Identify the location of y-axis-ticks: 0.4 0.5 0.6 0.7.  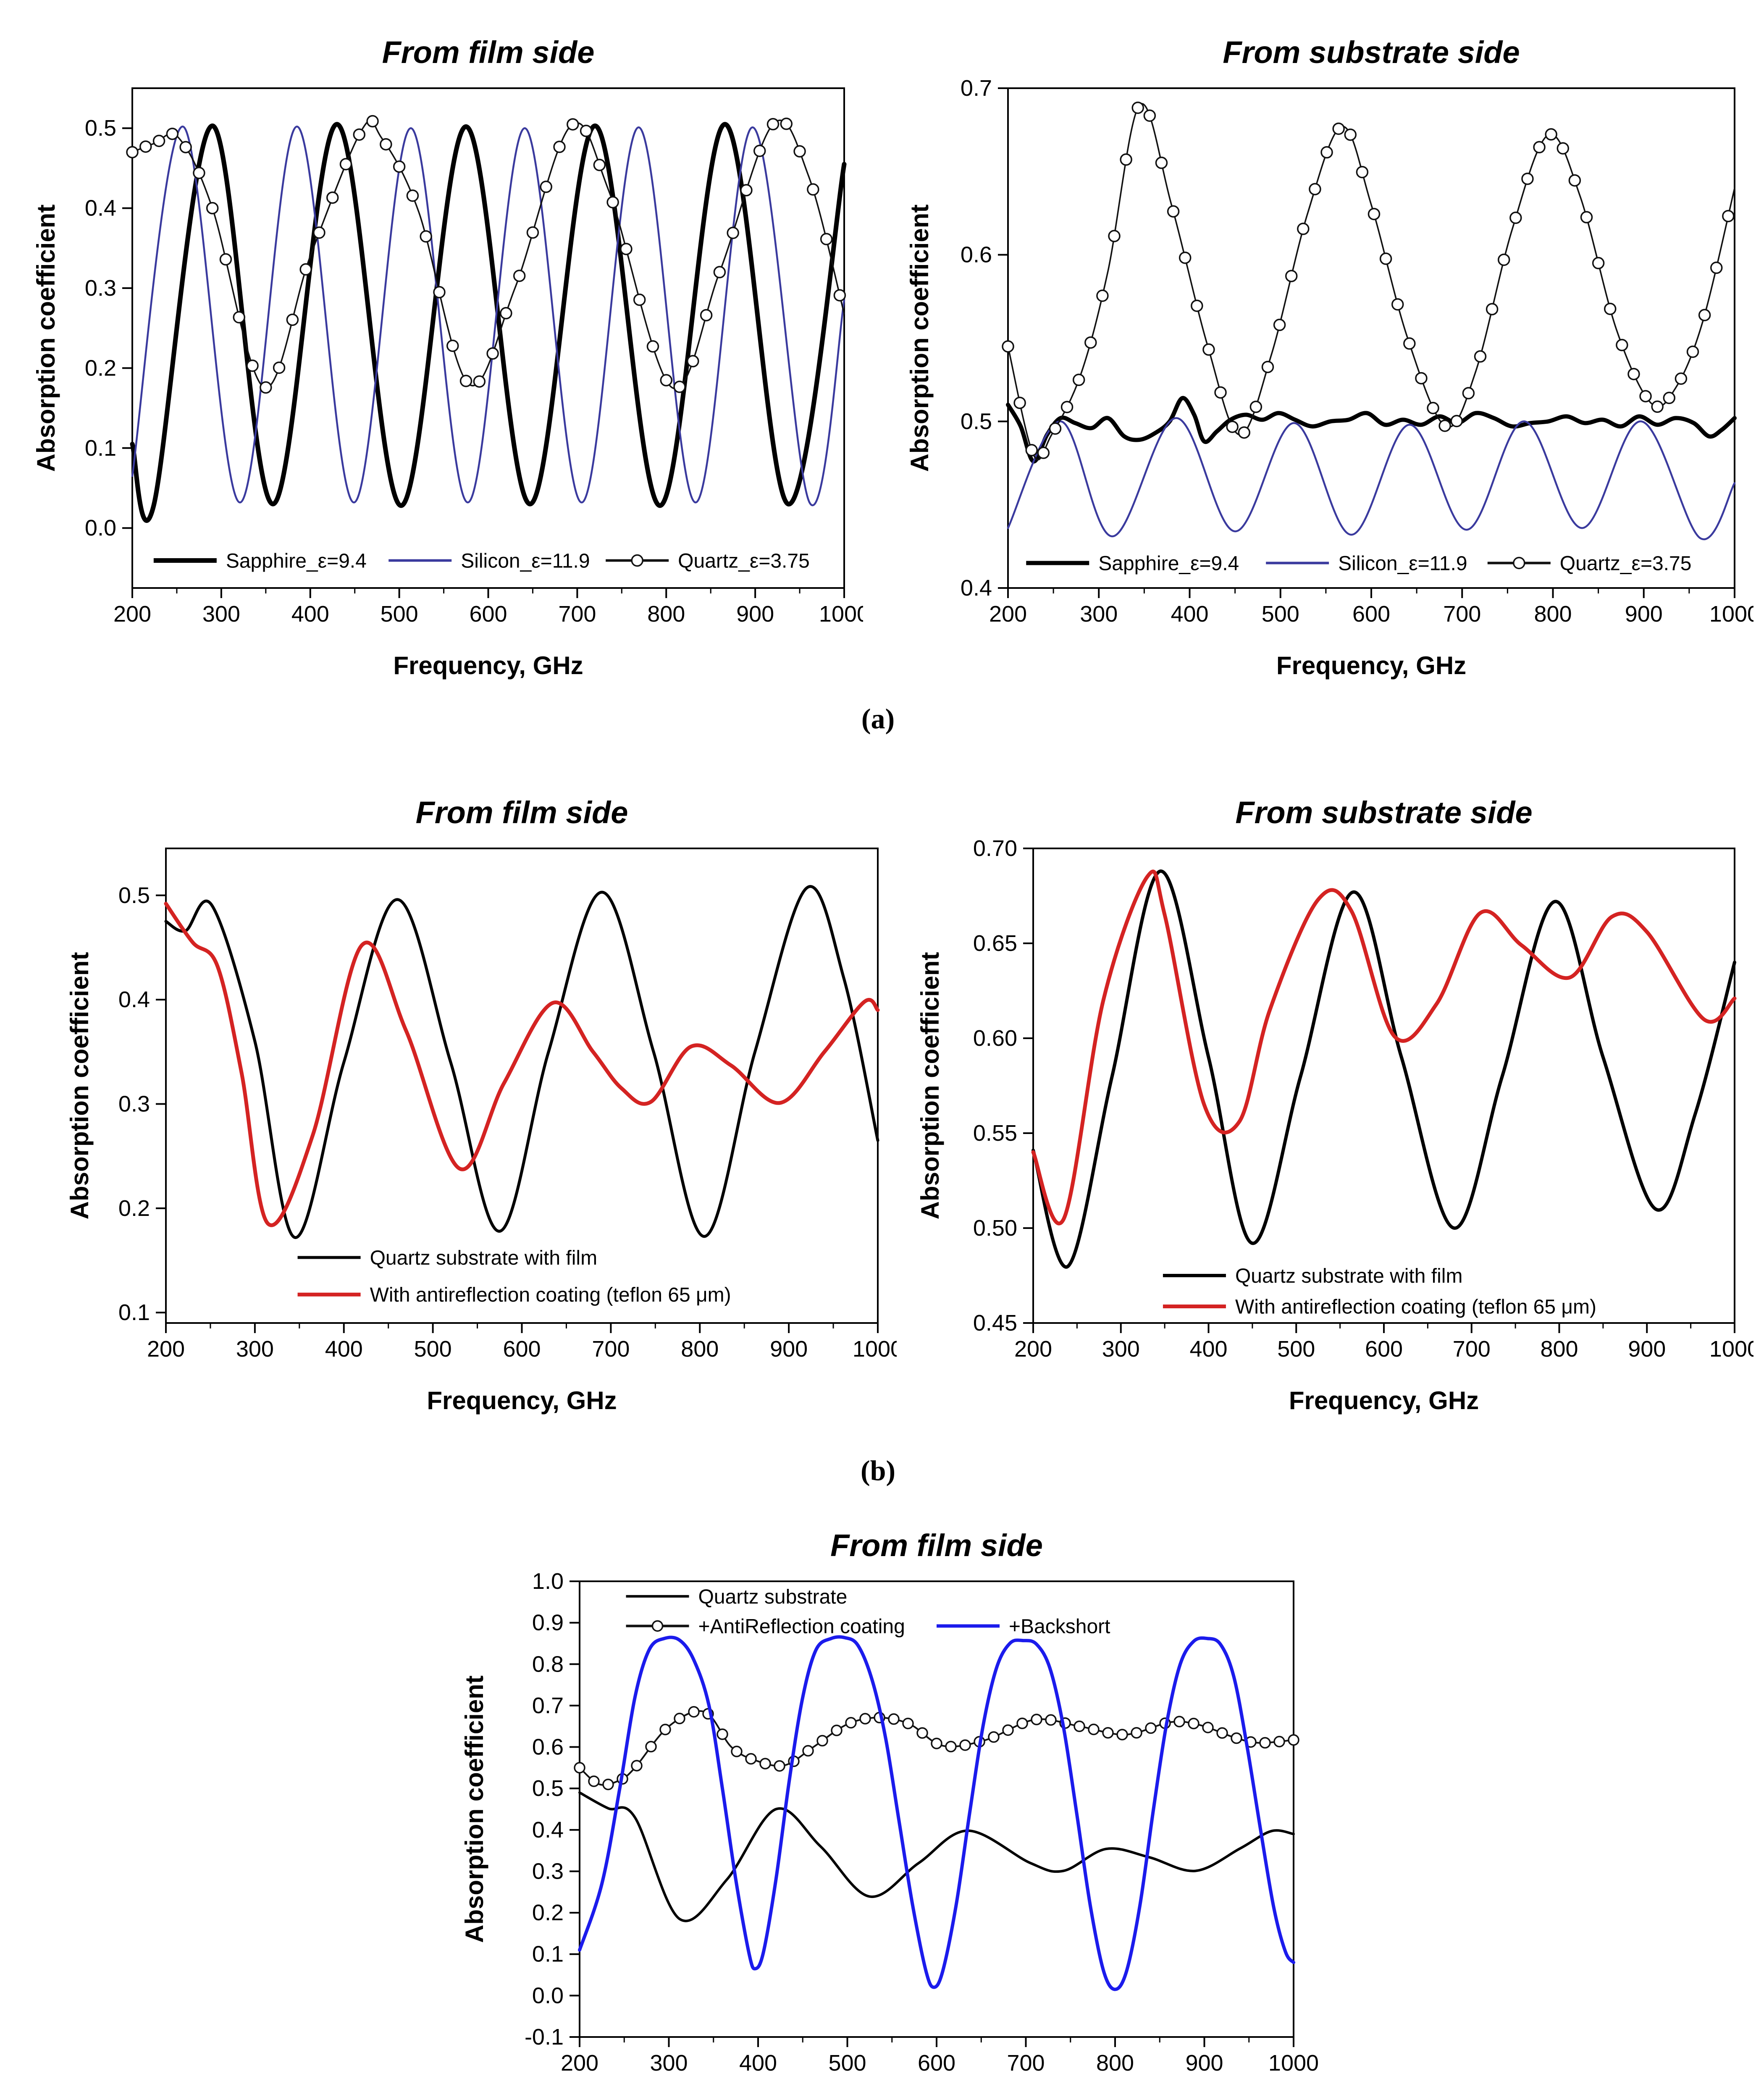
(984, 338).